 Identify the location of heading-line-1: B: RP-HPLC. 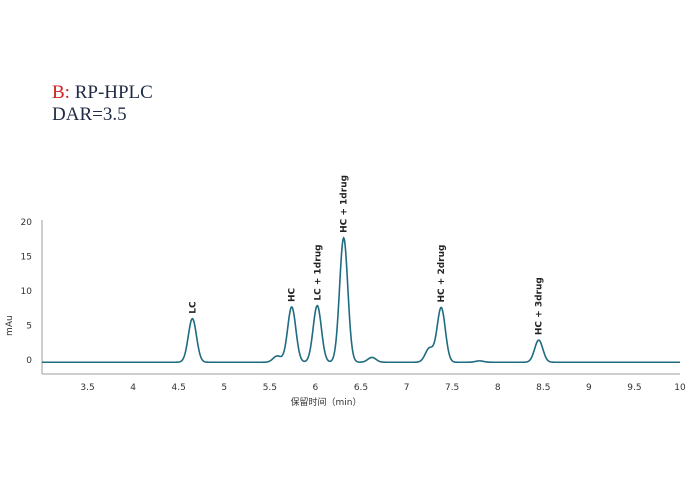
(102, 93).